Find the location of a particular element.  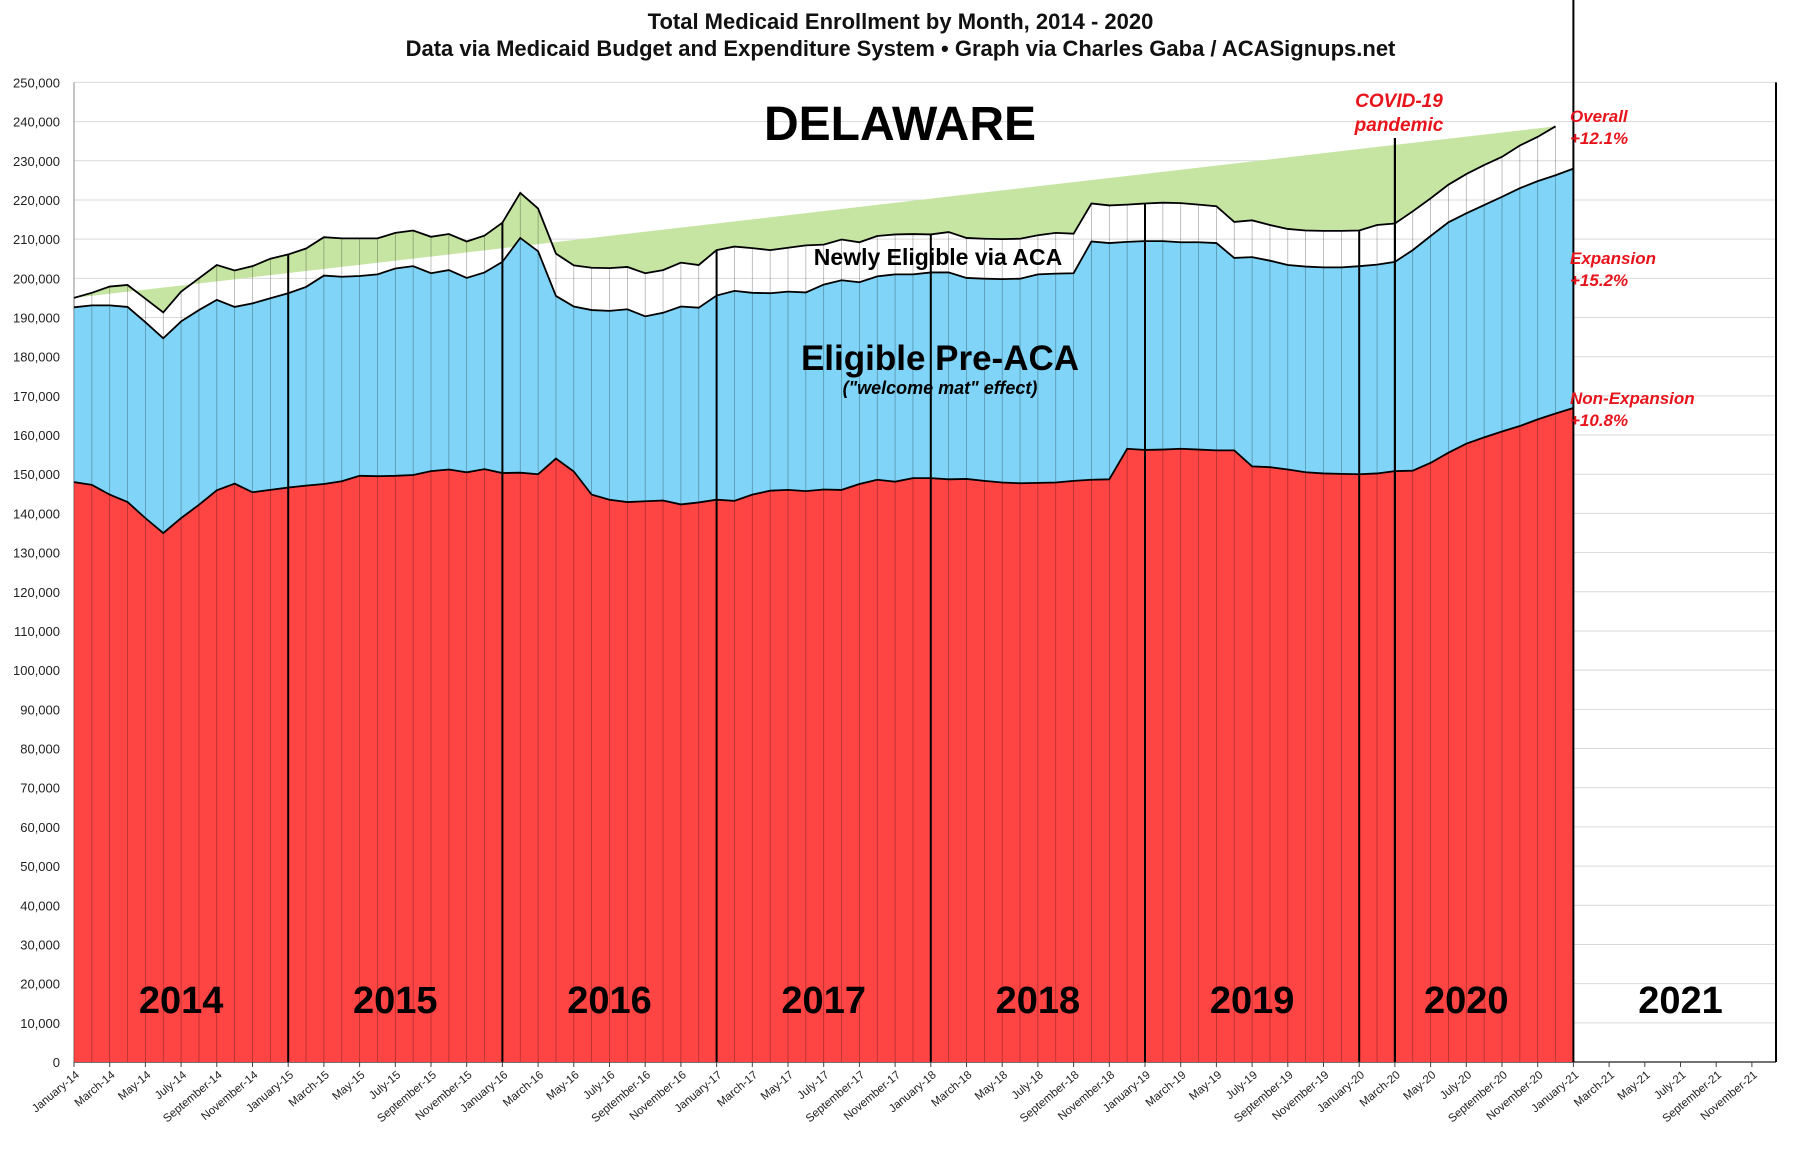

y-tick-label: 80,000 is located at coordinates (40, 749).